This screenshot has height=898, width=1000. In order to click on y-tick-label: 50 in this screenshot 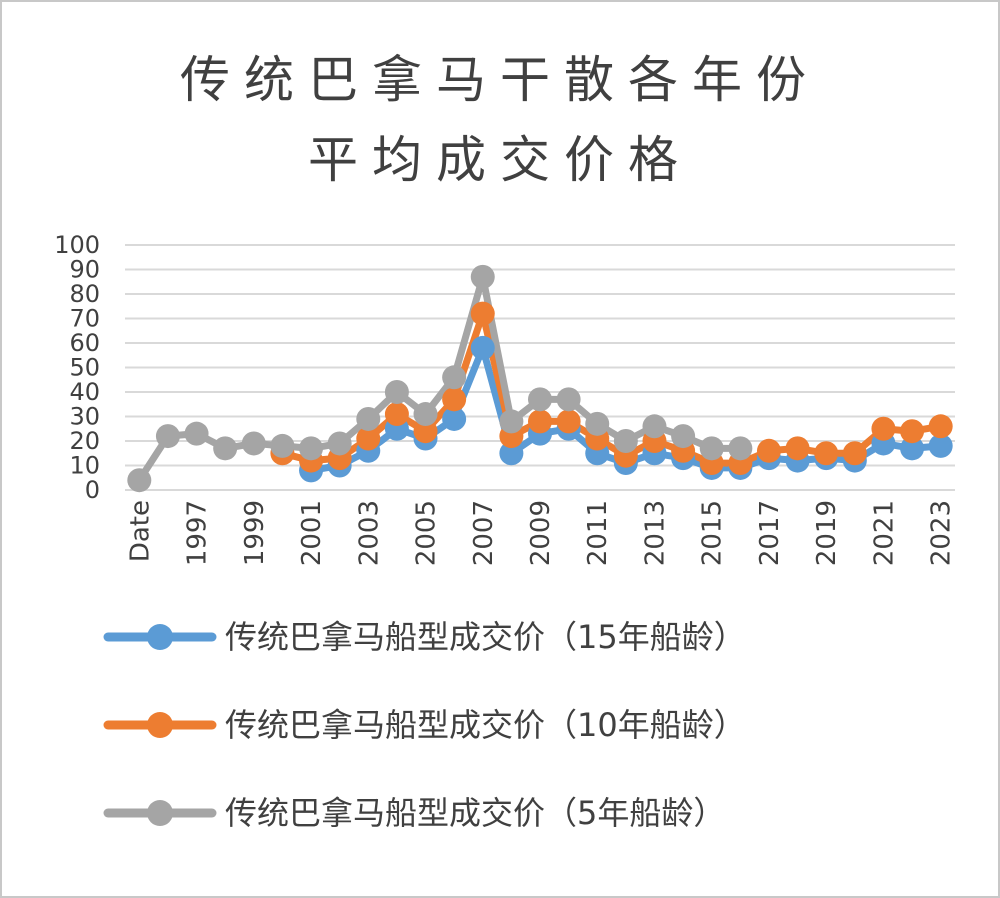, I will do `click(84, 368)`.